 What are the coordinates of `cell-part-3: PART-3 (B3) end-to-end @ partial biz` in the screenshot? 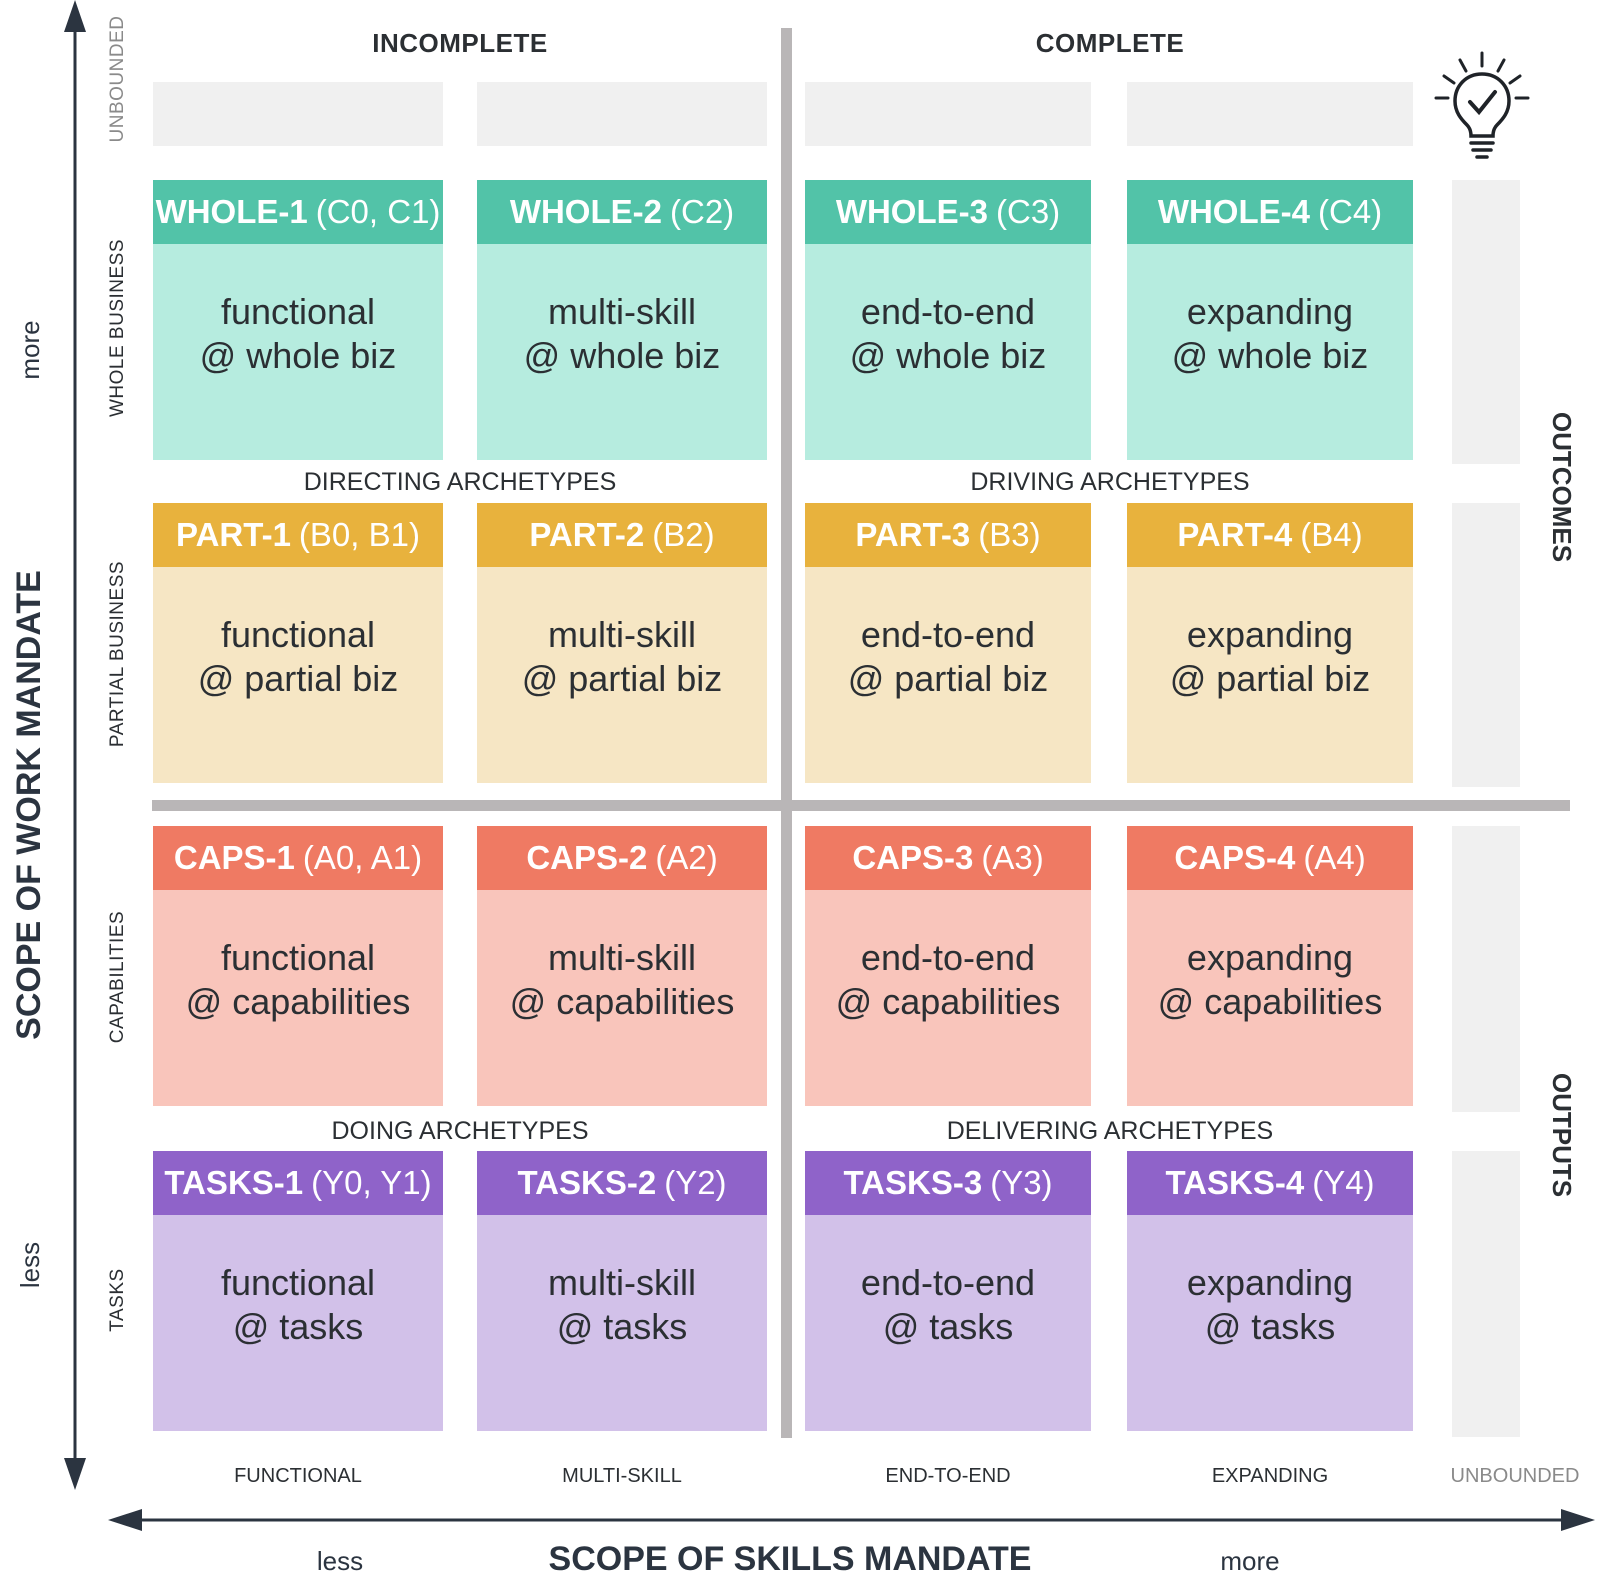 It's located at (948, 643).